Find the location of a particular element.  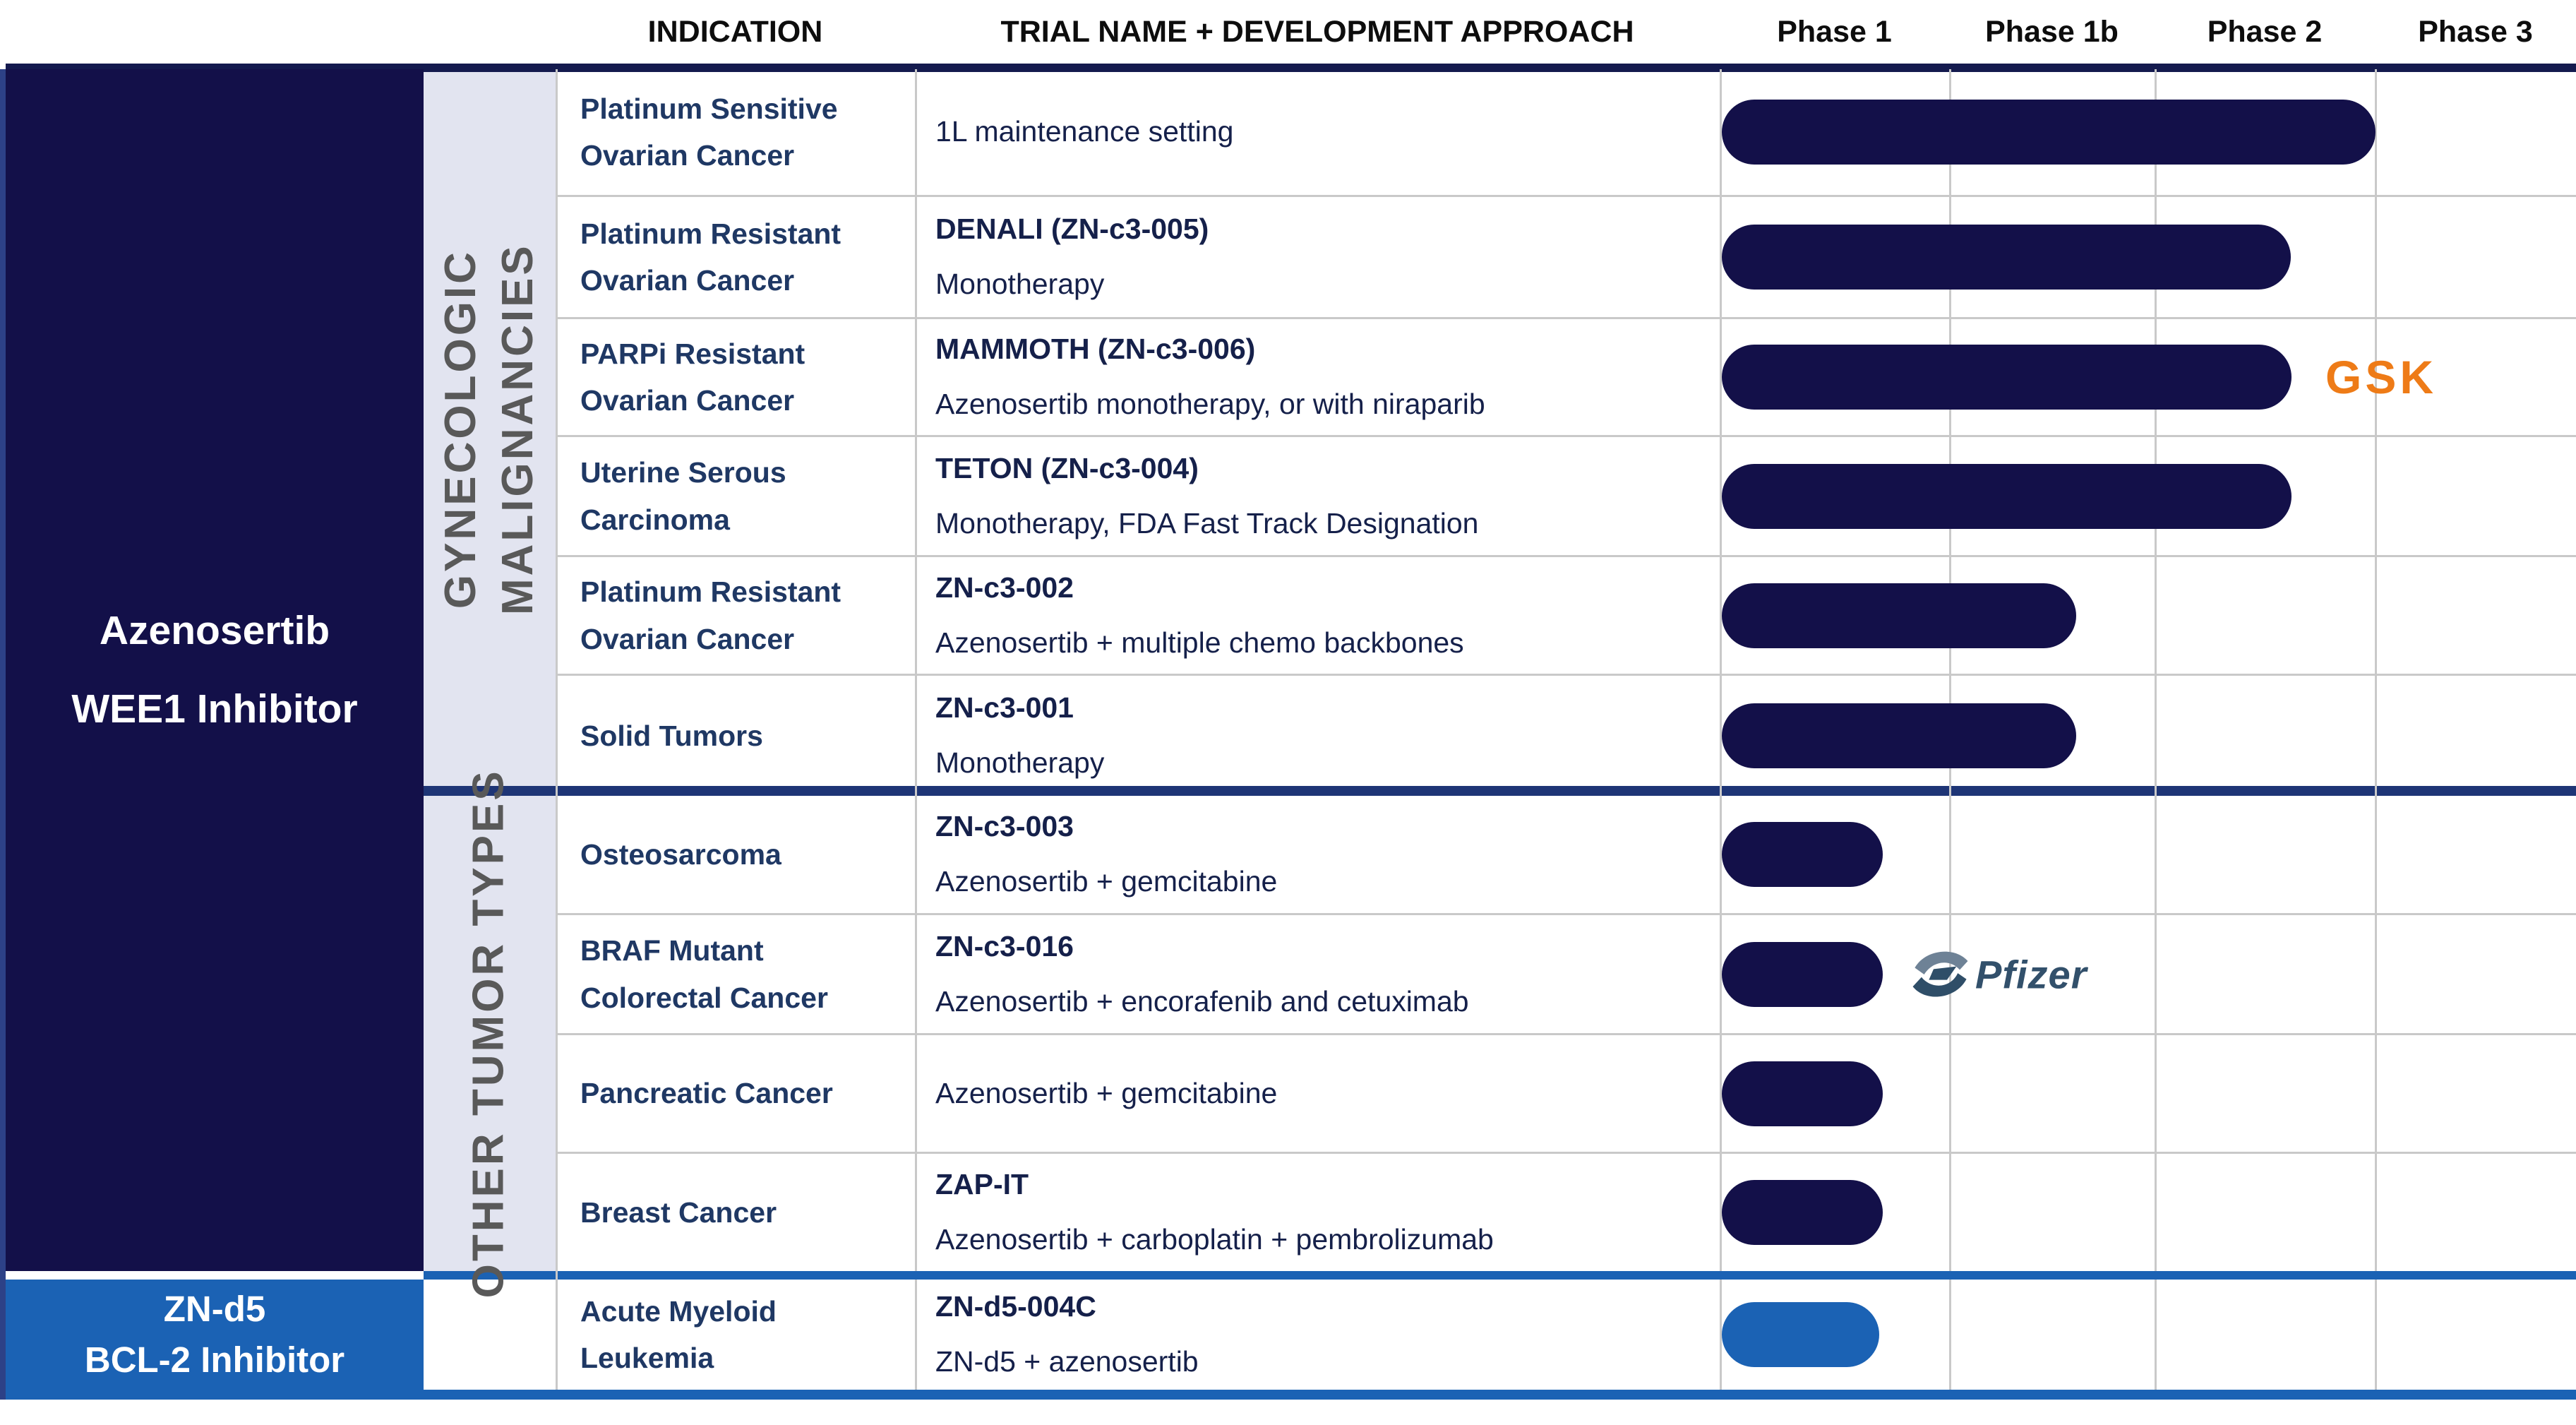

trial-approach: Monotherapy, FDA Fast Track Designation is located at coordinates (1207, 522).